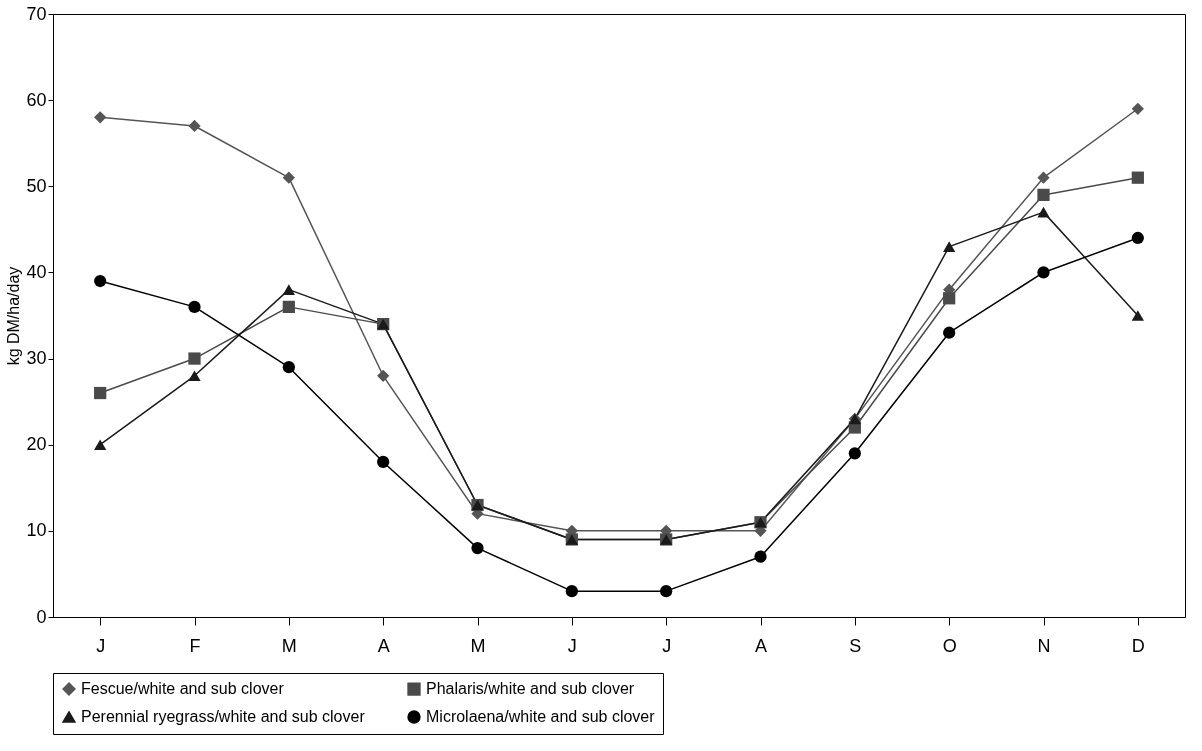  Describe the element at coordinates (36, 13) in the screenshot. I see `y-tick-label: 70` at that location.